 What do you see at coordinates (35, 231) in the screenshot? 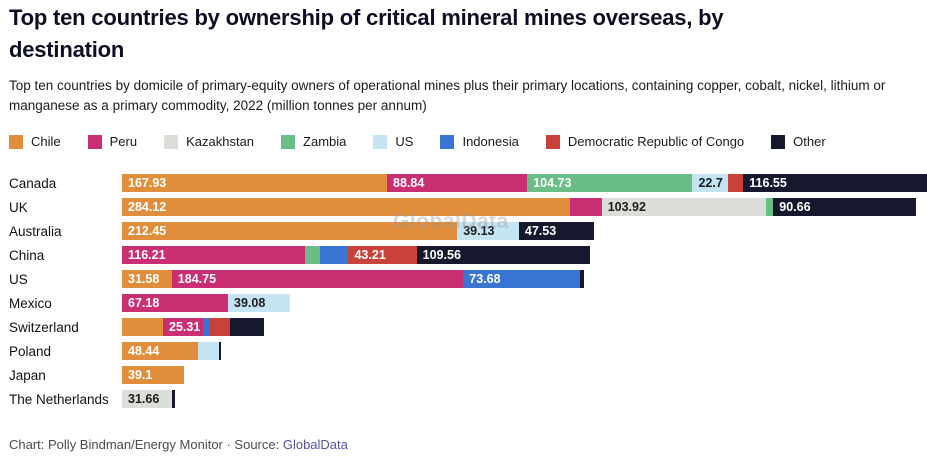
I see `row-label: Australia` at bounding box center [35, 231].